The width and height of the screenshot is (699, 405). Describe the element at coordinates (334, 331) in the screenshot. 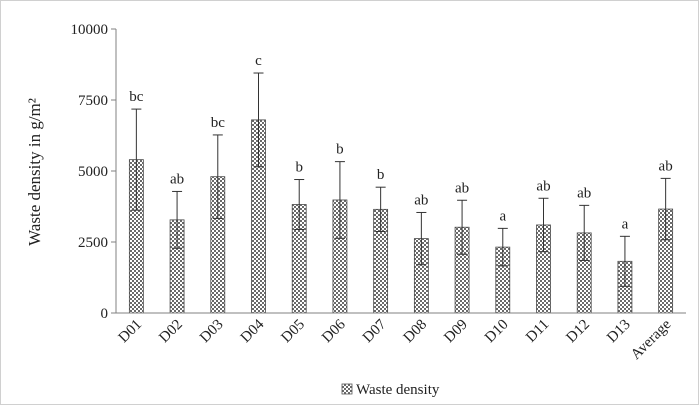

I see `x-tick-label: D06` at that location.